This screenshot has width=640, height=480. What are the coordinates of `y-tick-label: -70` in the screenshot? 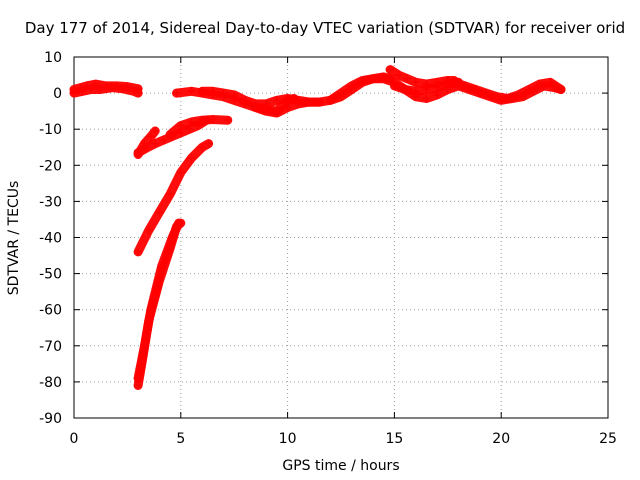 It's located at (50, 347).